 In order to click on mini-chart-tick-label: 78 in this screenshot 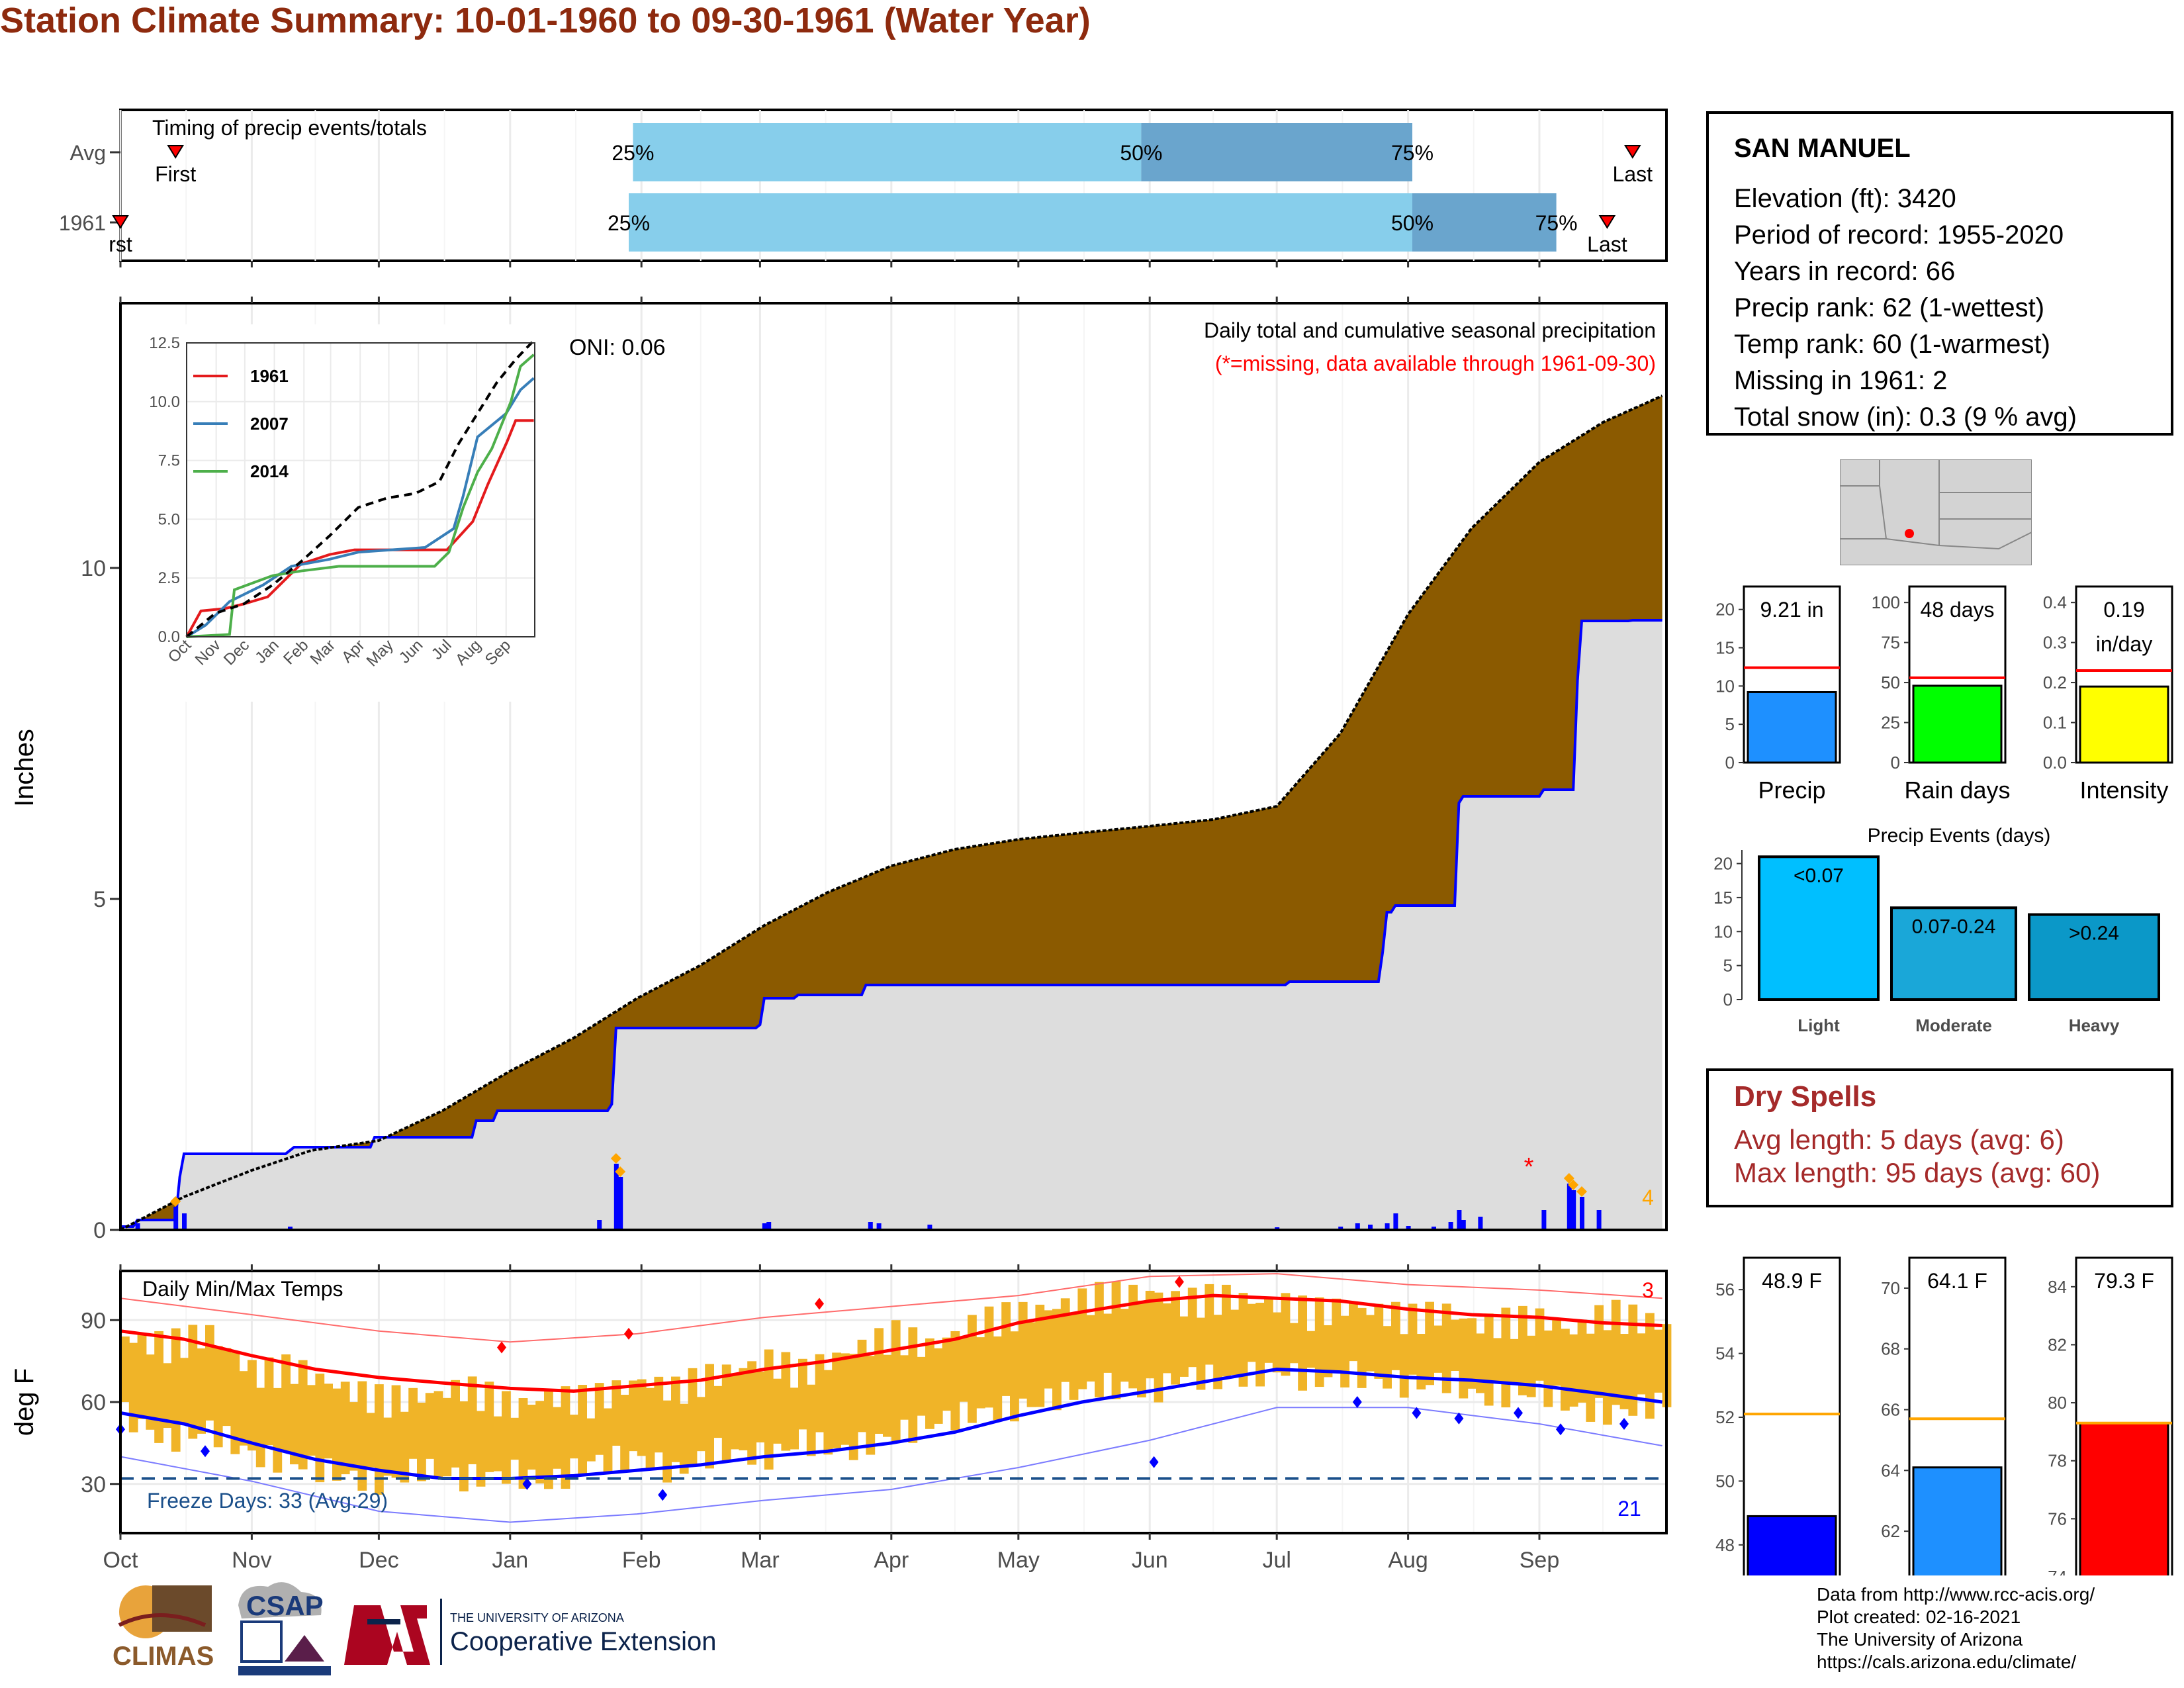, I will do `click(2057, 1461)`.